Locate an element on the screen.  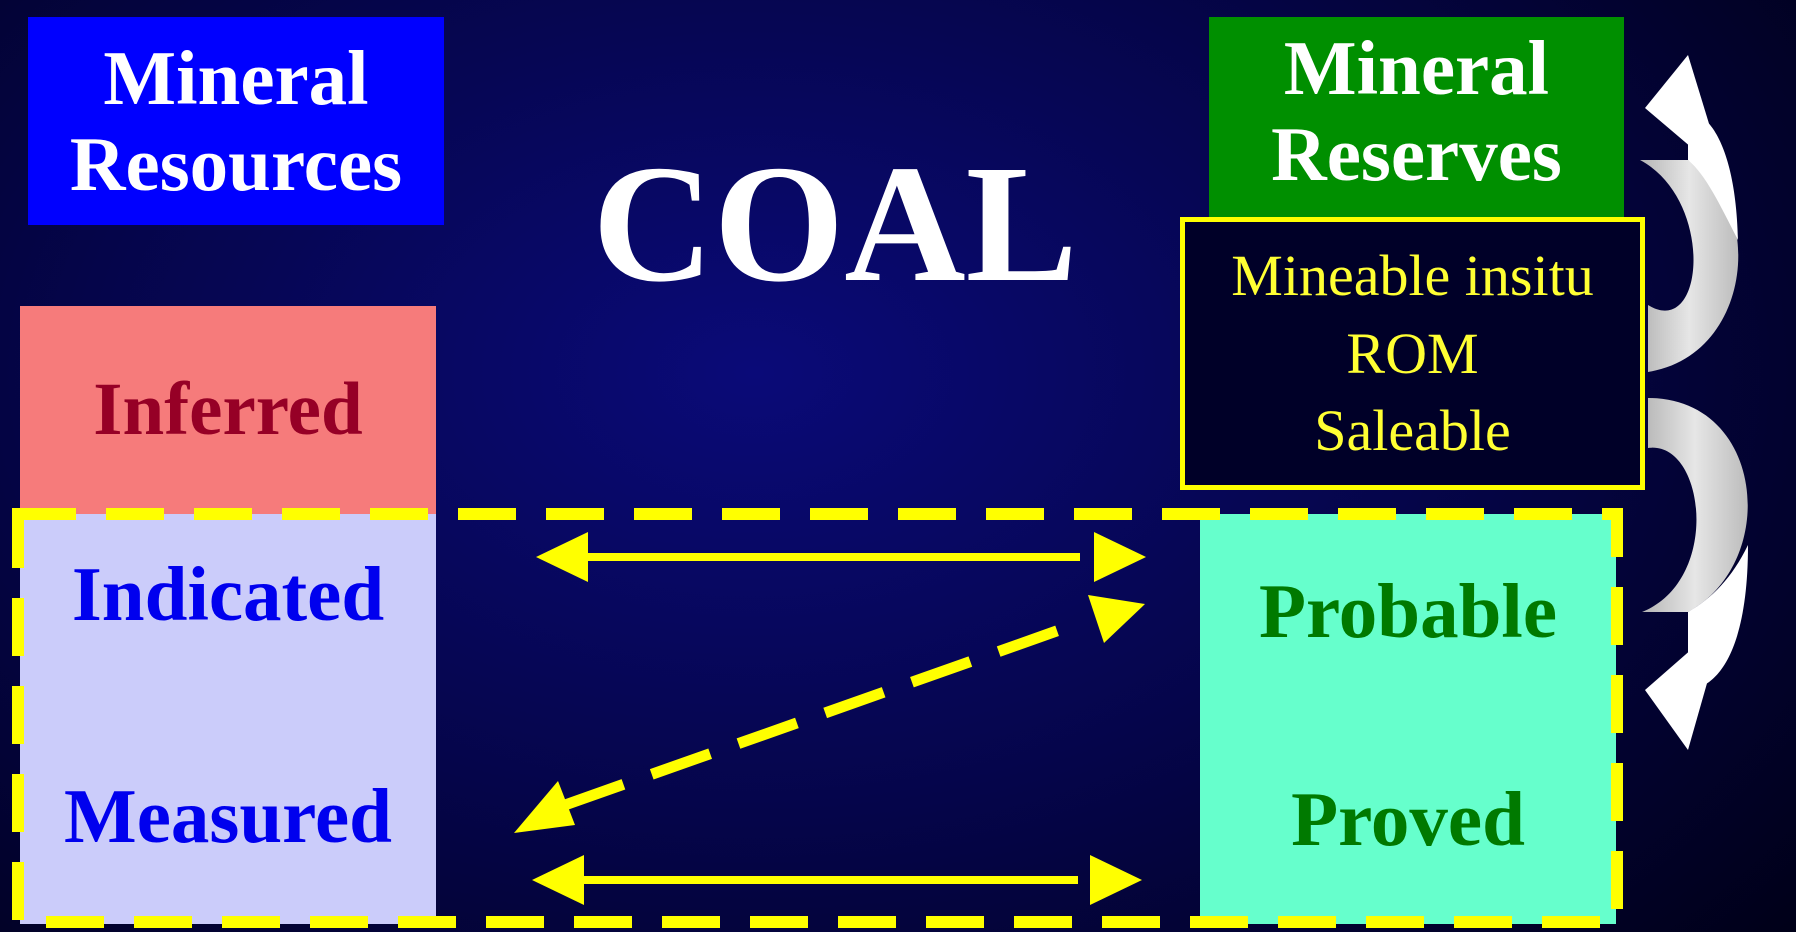
mineral-resources-line2: Resources is located at coordinates (236, 164).